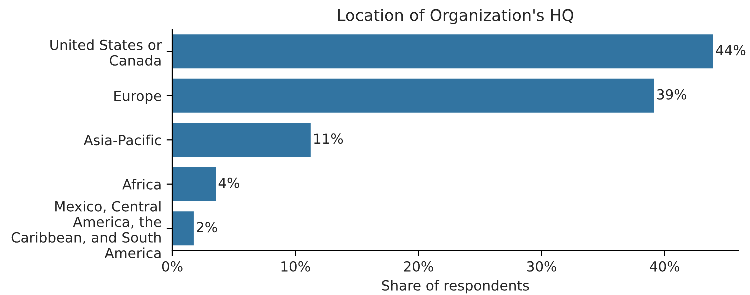  Describe the element at coordinates (229, 183) in the screenshot. I see `data-label: 4%` at that location.